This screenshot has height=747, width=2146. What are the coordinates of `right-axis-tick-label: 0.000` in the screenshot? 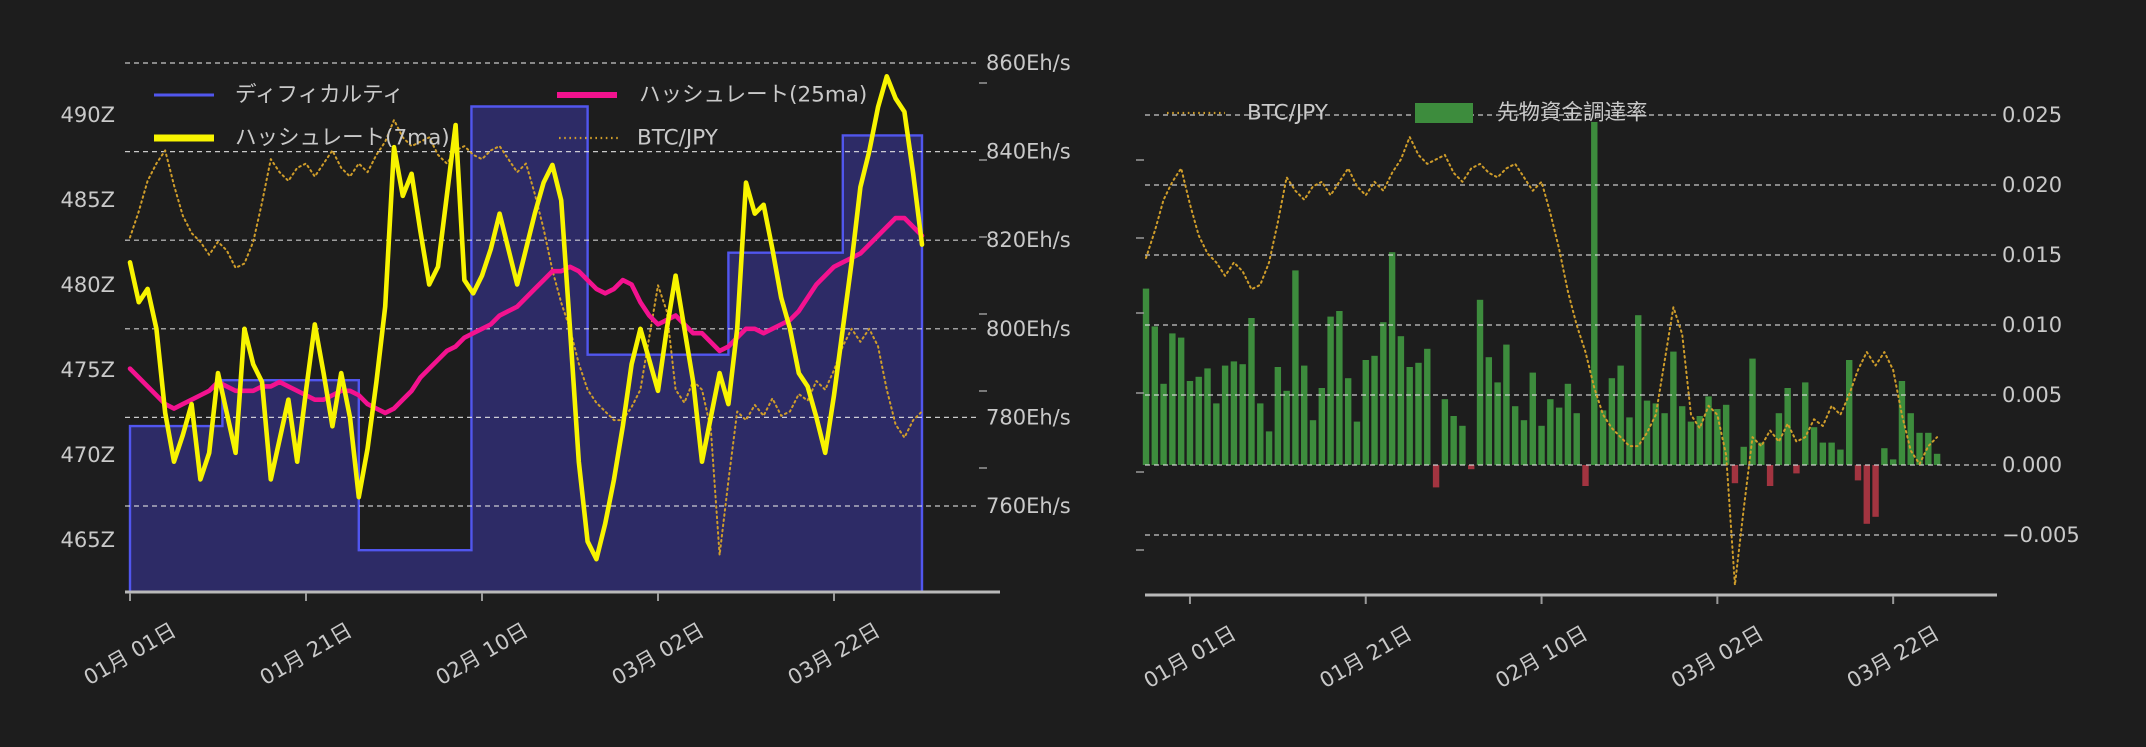 It's located at (2032, 465).